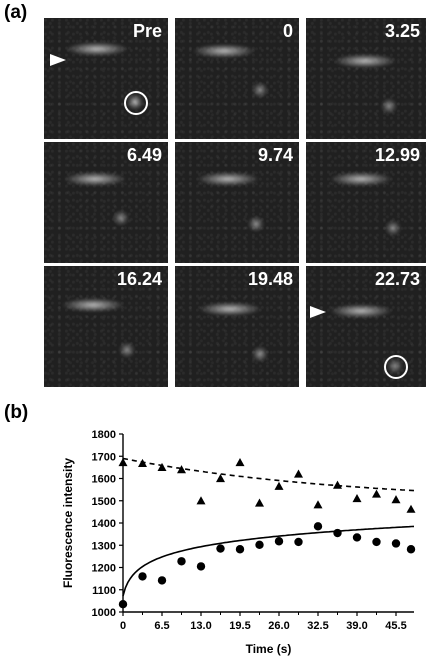 The width and height of the screenshot is (426, 659). Describe the element at coordinates (106, 202) in the screenshot. I see `frame-6-49: 6.49` at that location.